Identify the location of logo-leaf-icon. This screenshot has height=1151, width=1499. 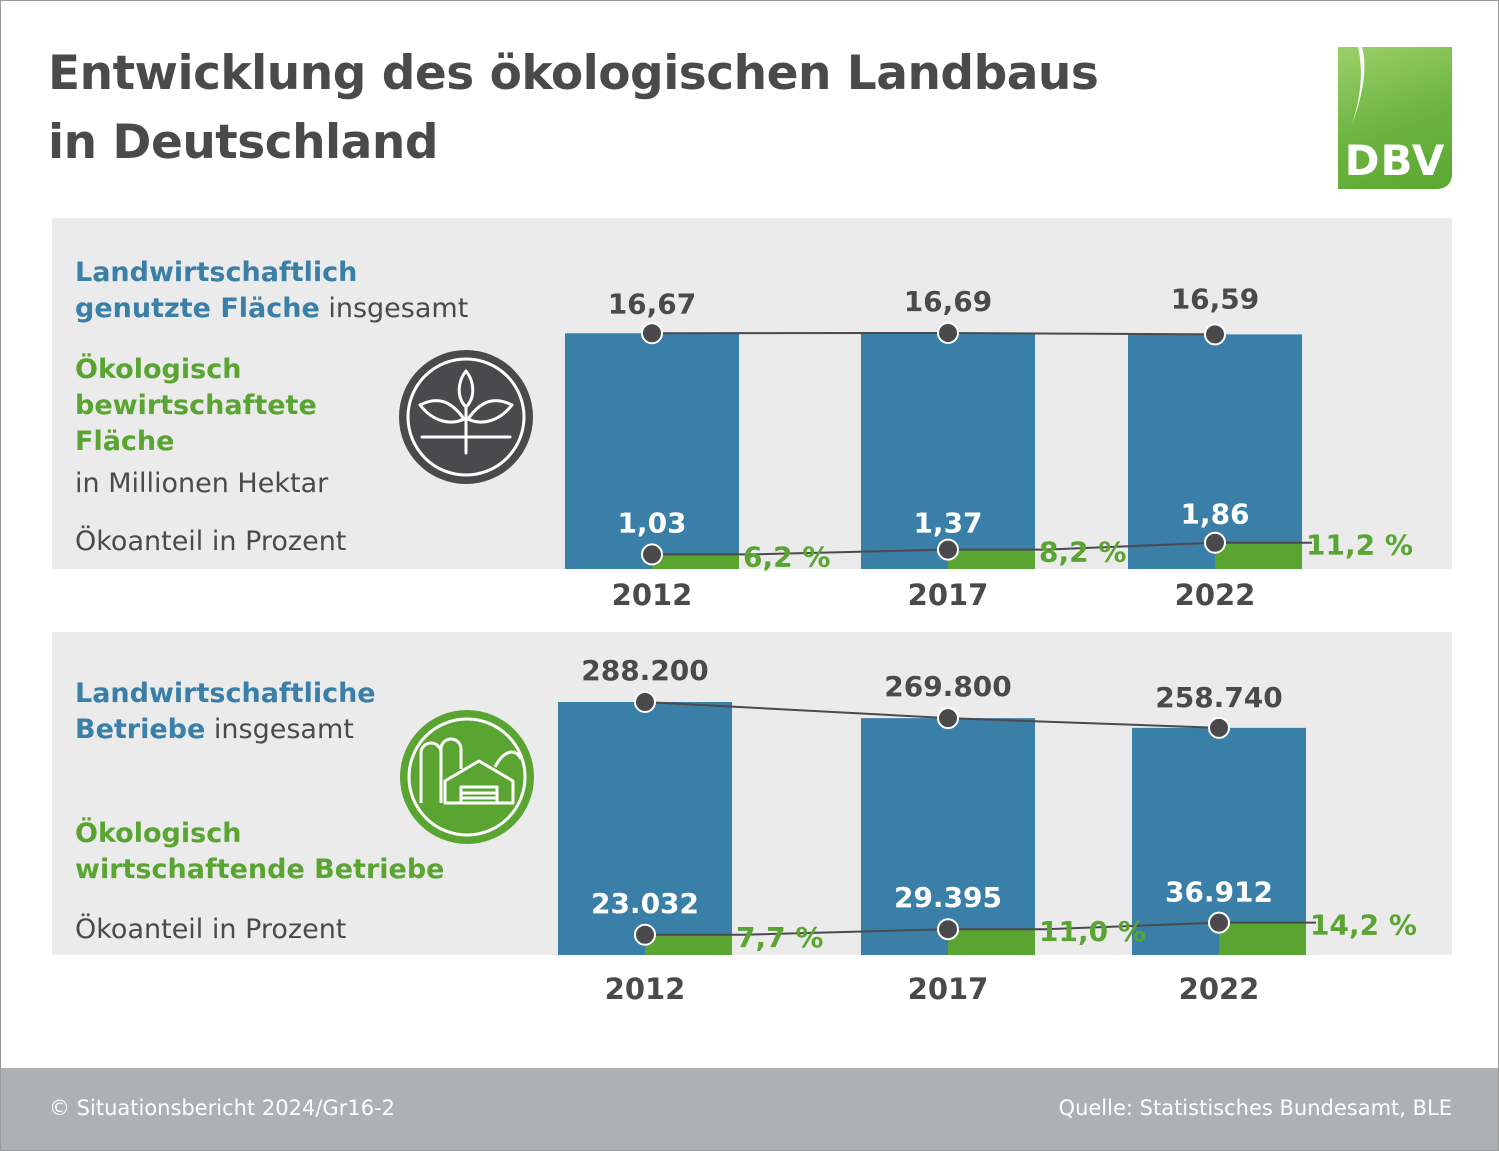
(1358, 86).